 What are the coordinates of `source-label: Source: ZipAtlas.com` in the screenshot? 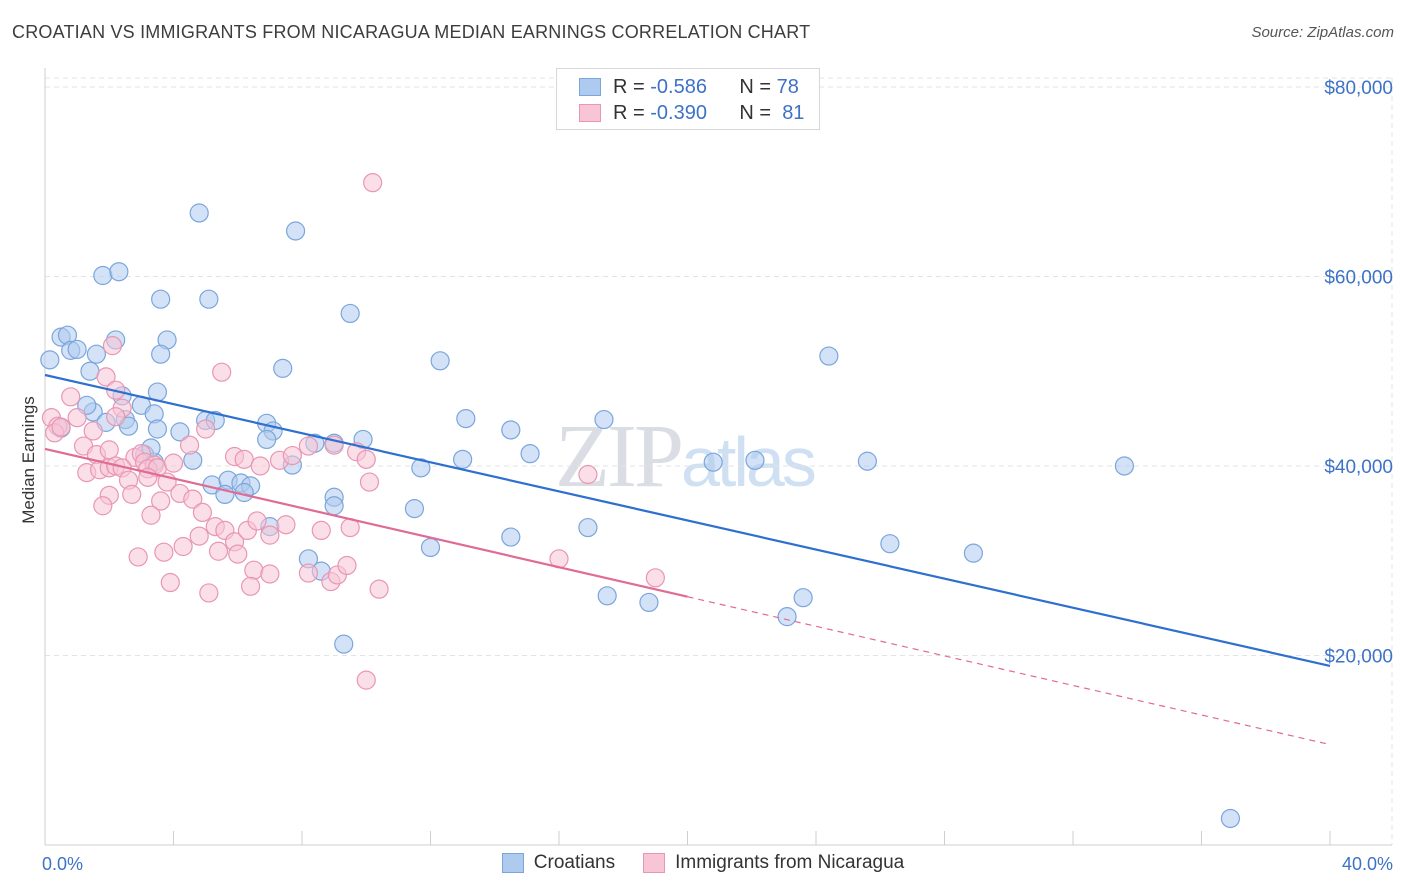 It's located at (1322, 32).